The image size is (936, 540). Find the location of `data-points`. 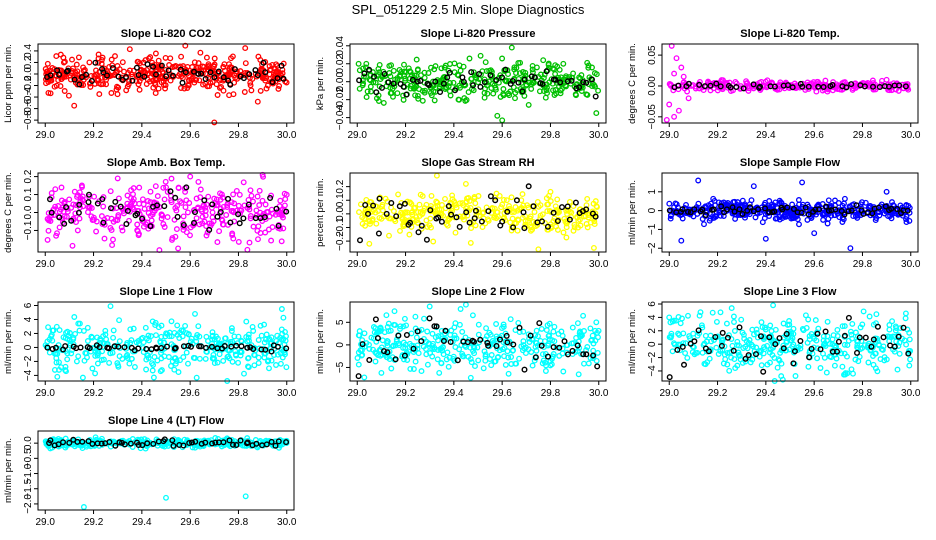

data-points is located at coordinates (166, 343).